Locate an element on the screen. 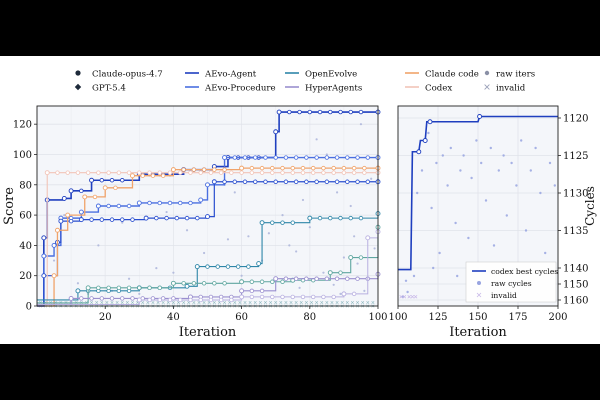  legend-method-label: HyperAgents is located at coordinates (333, 89).